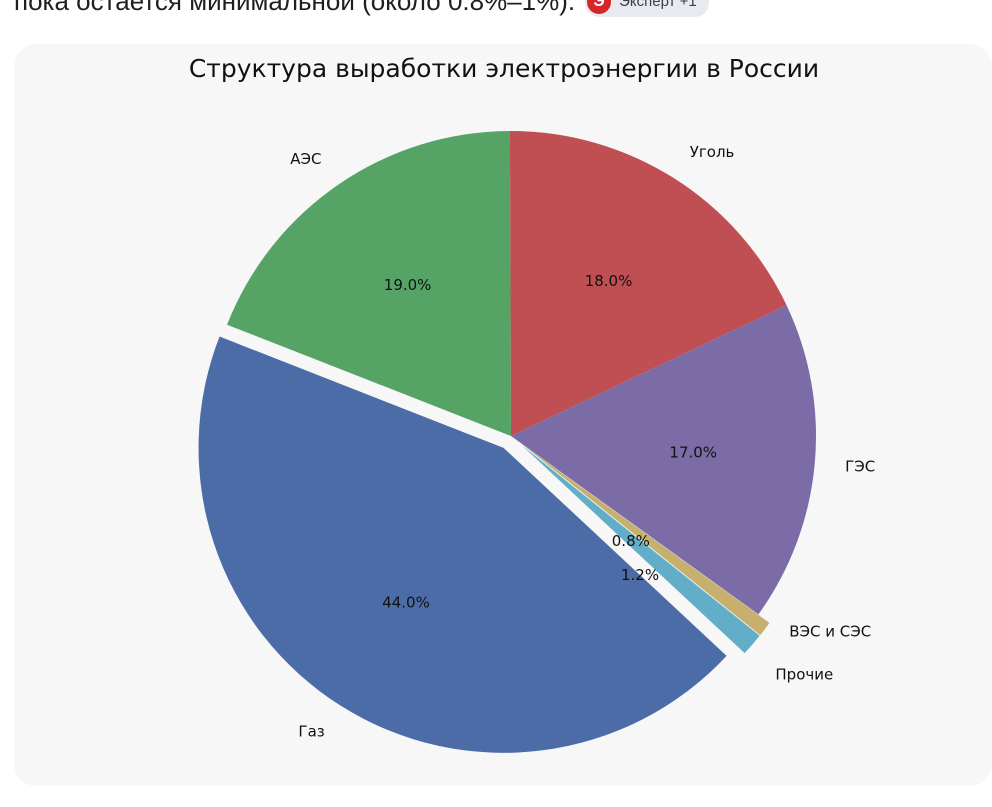 This screenshot has width=992, height=807. I want to click on category-label-2: Уголь, so click(712, 152).